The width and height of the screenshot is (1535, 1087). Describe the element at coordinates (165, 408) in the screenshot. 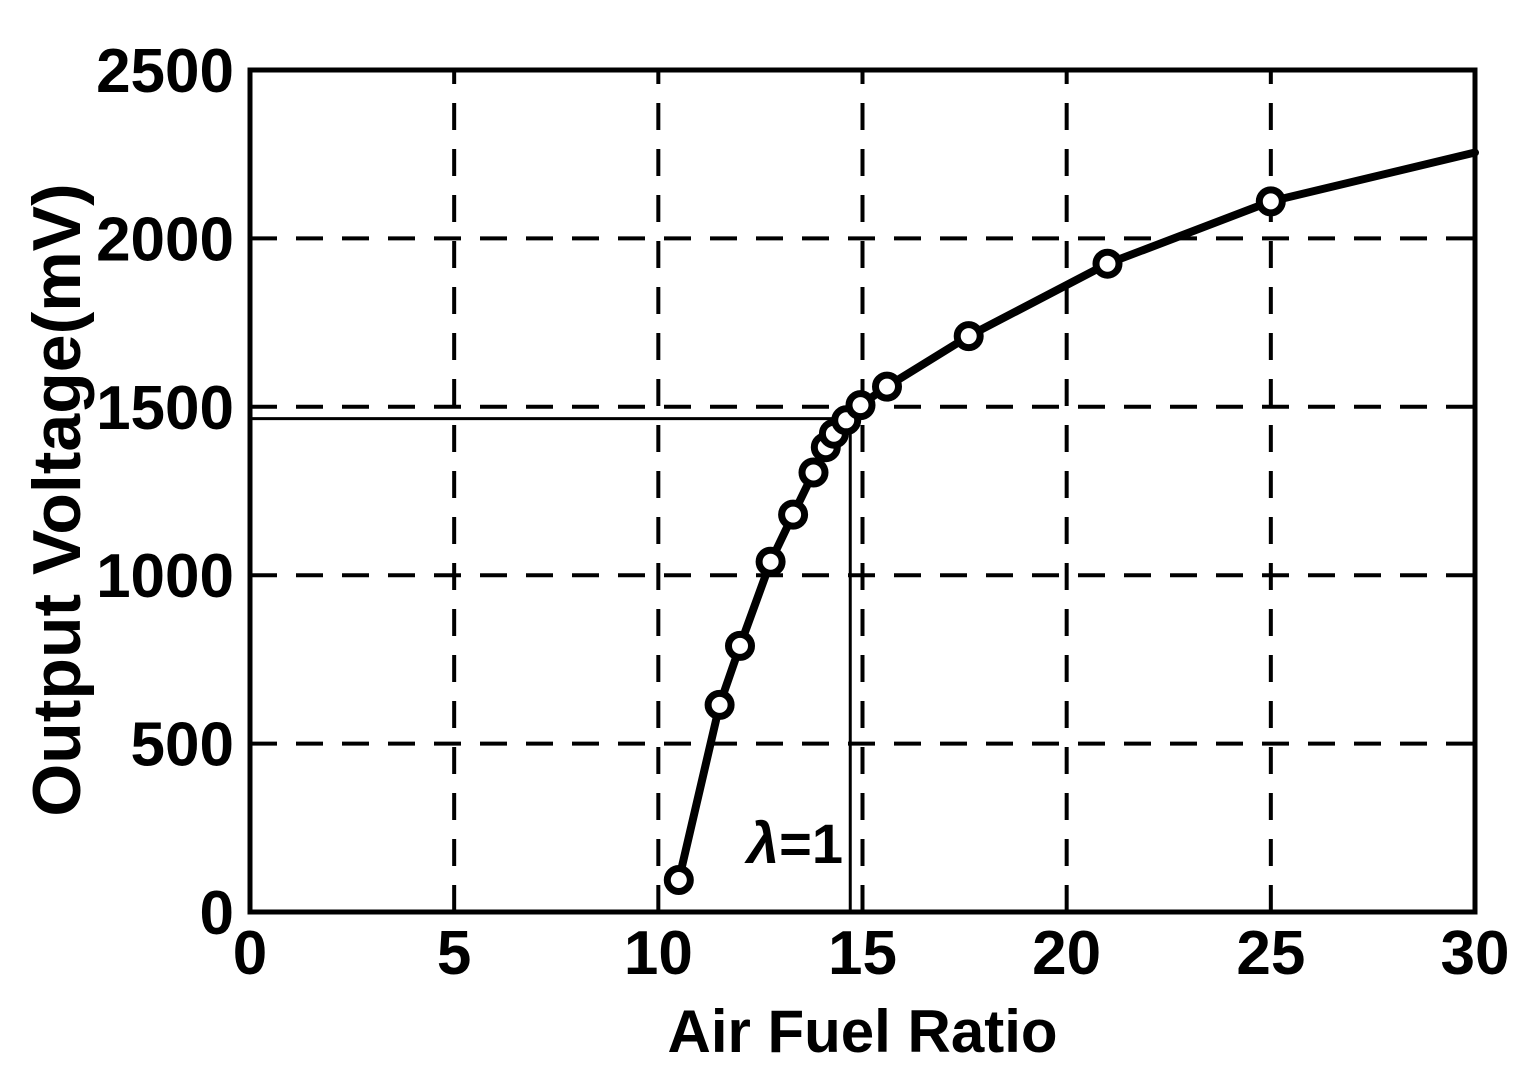

I see `y-tick-label-1500: 1500` at that location.